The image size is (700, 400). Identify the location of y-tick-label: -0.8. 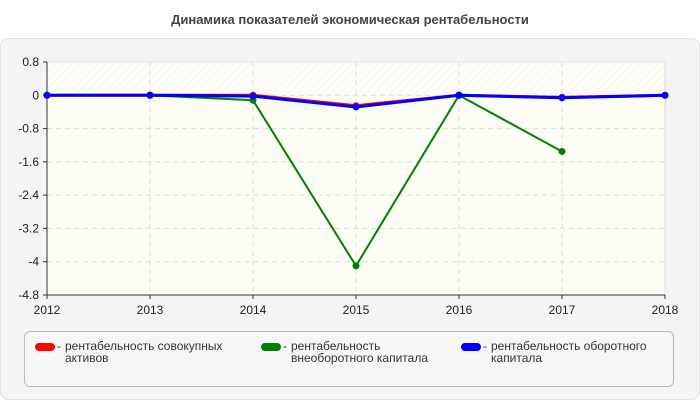
(28, 129).